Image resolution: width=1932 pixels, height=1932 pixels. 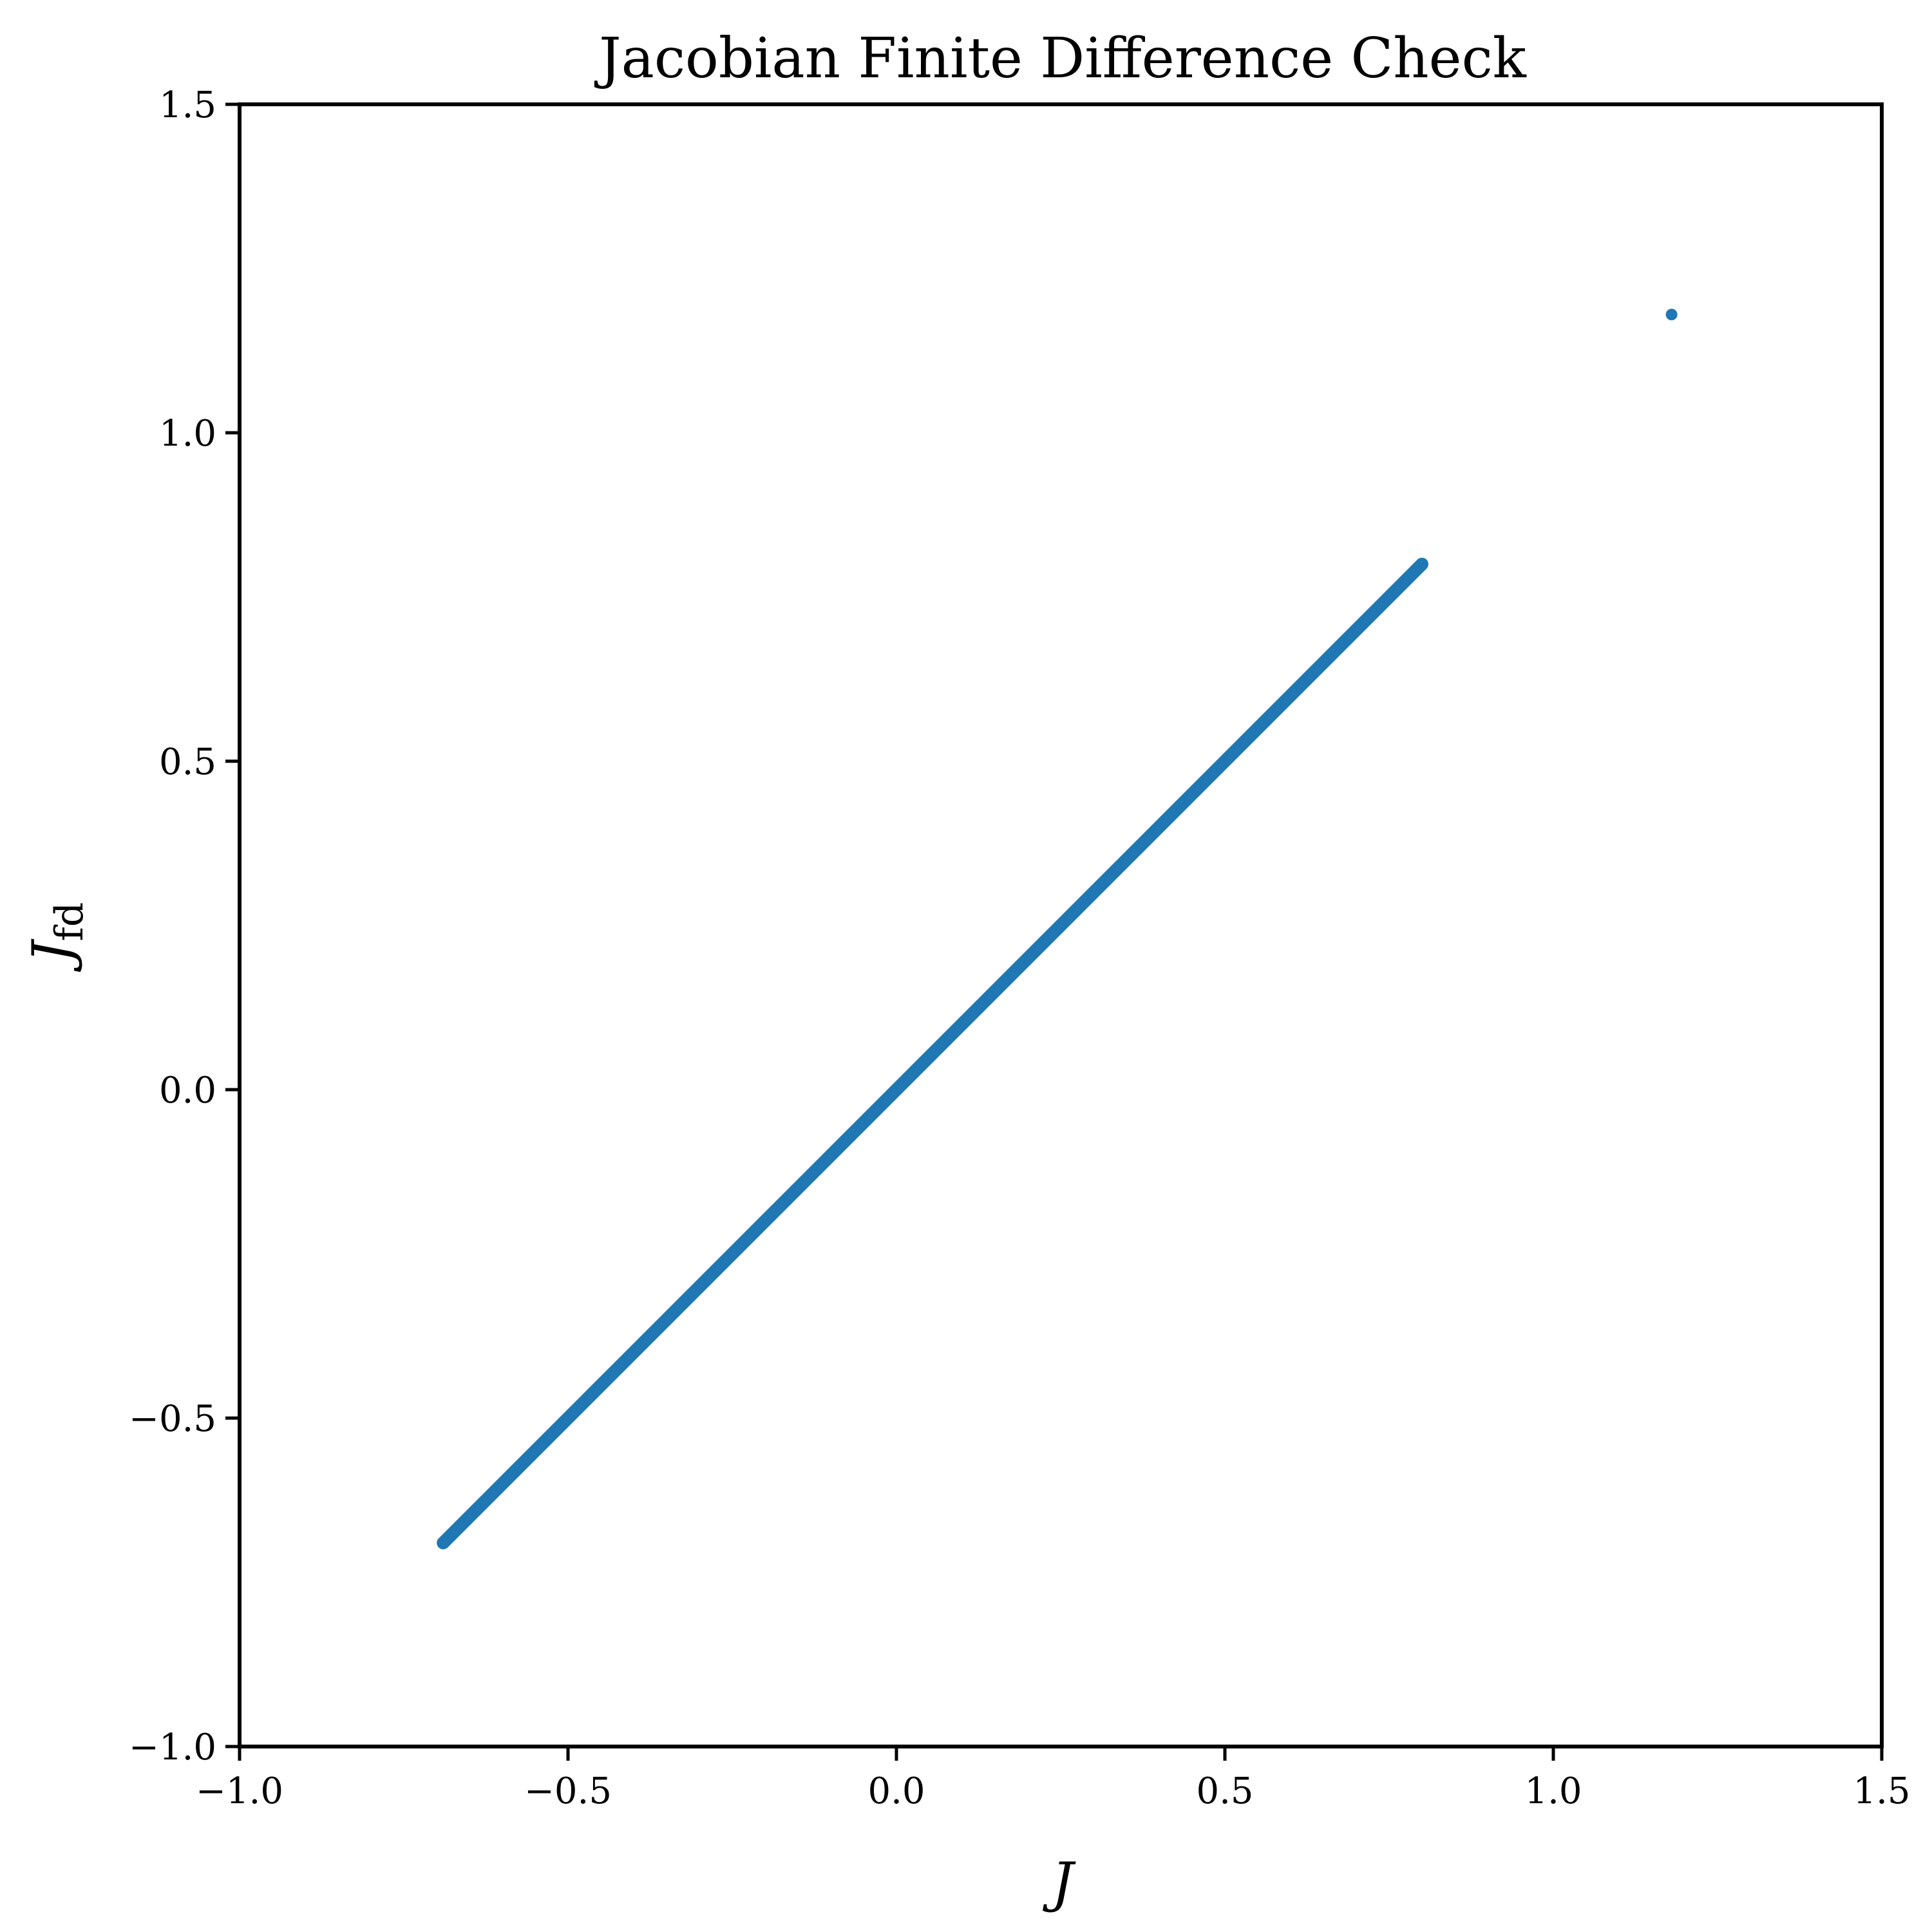 What do you see at coordinates (1553, 1791) in the screenshot?
I see `x-tick-label: 1.0` at bounding box center [1553, 1791].